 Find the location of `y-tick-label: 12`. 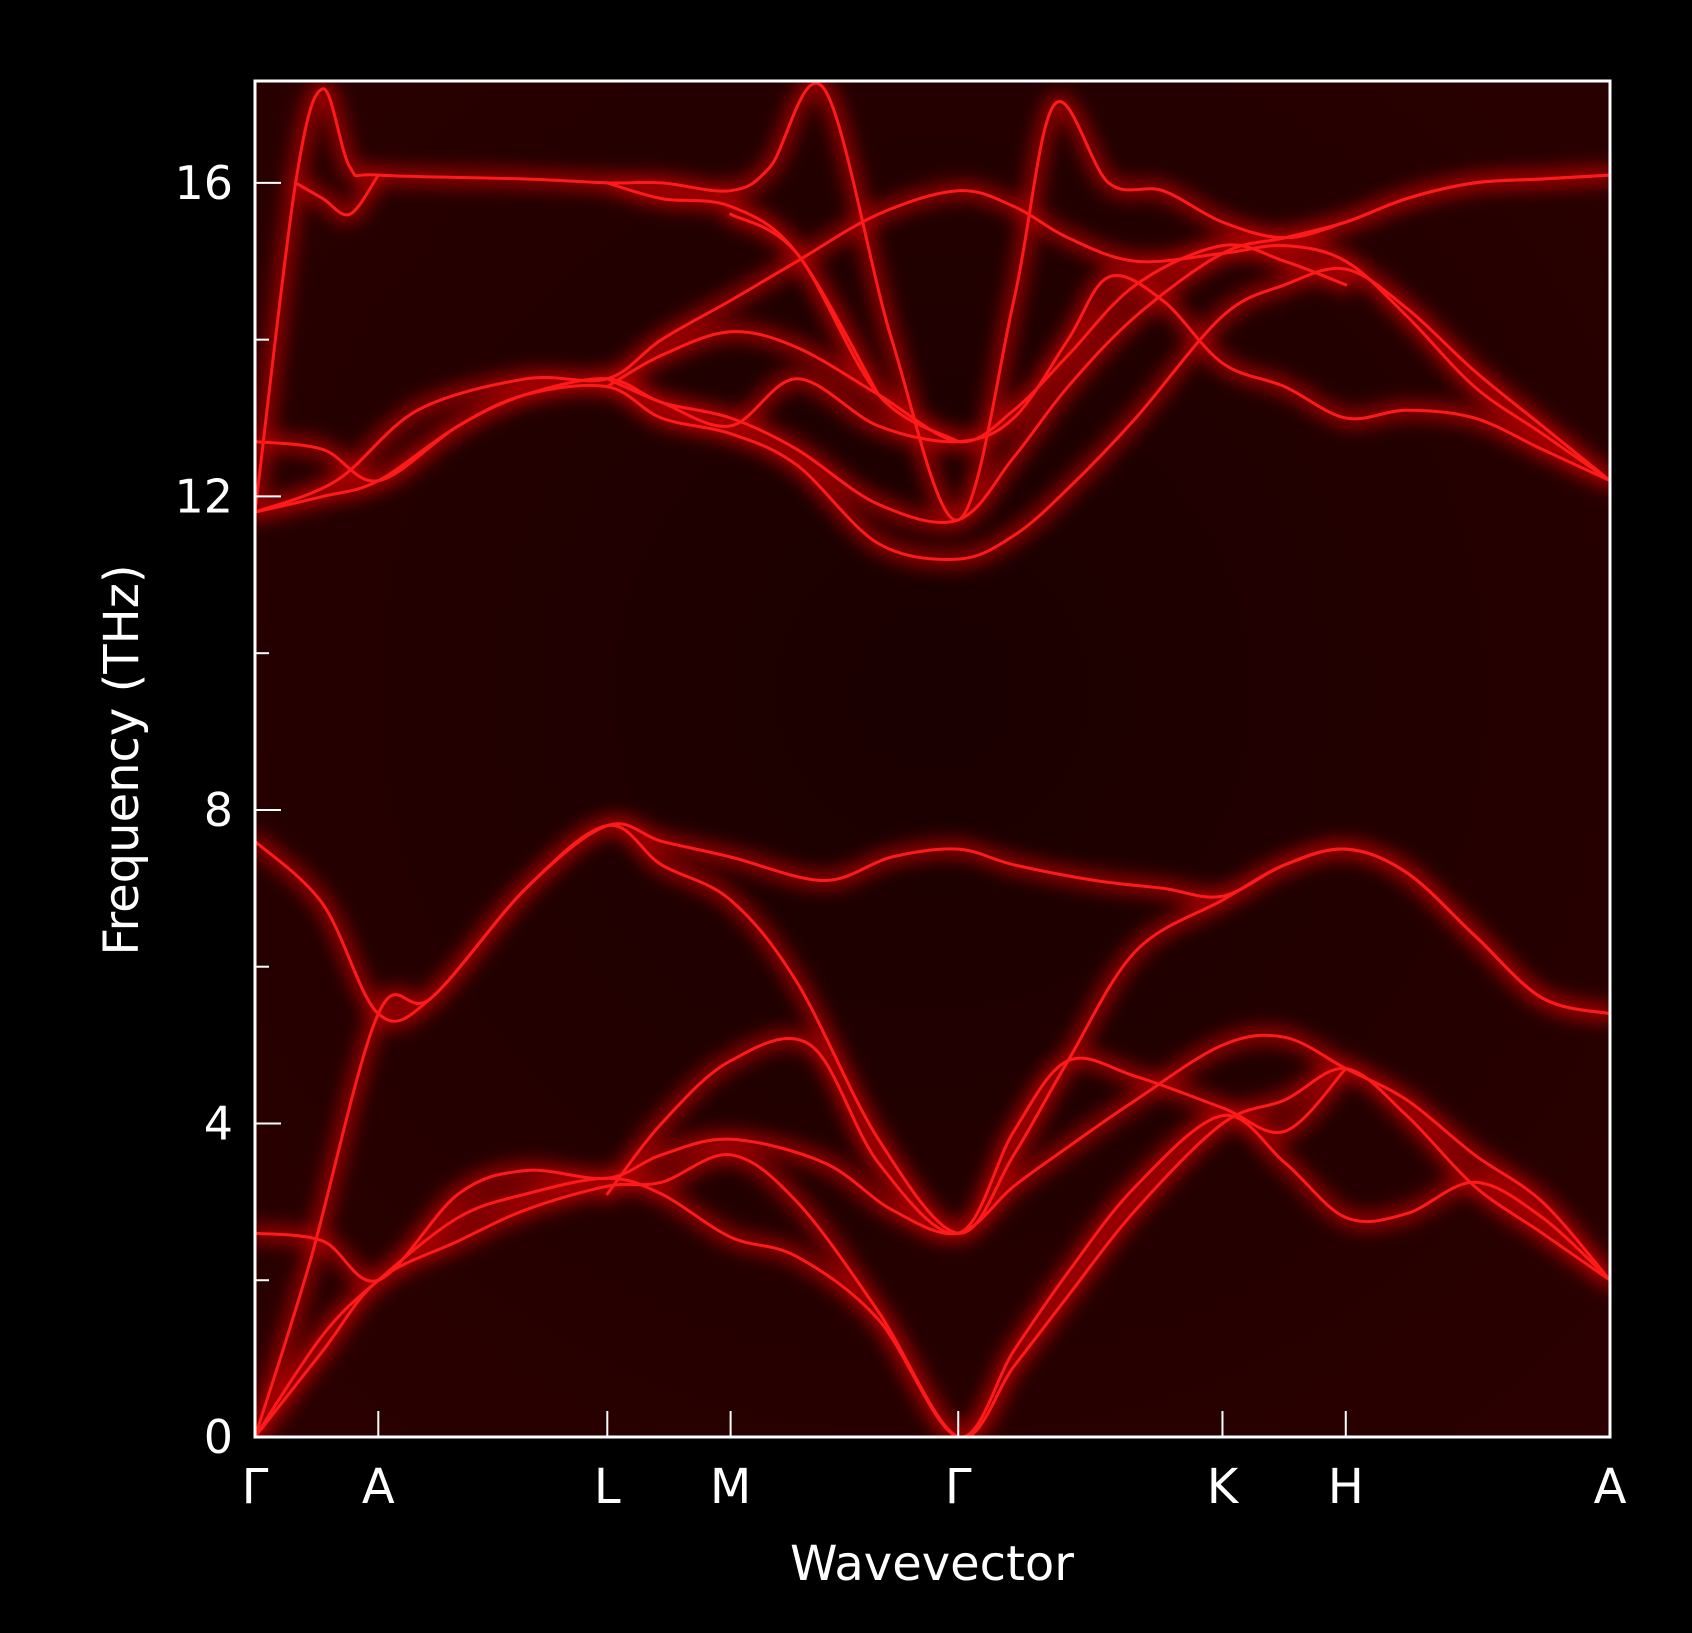

y-tick-label: 12 is located at coordinates (203, 496).